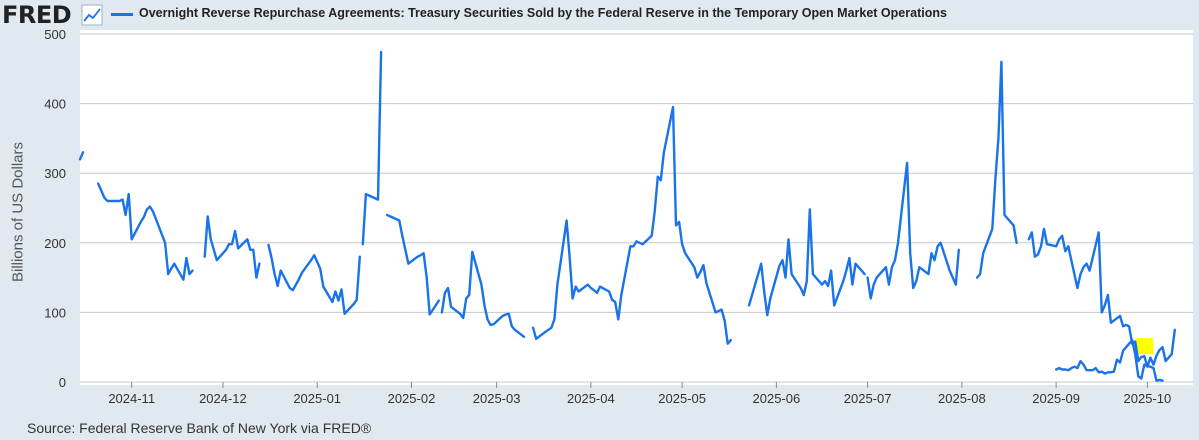  I want to click on x-tick-label: 2025-01, so click(317, 398).